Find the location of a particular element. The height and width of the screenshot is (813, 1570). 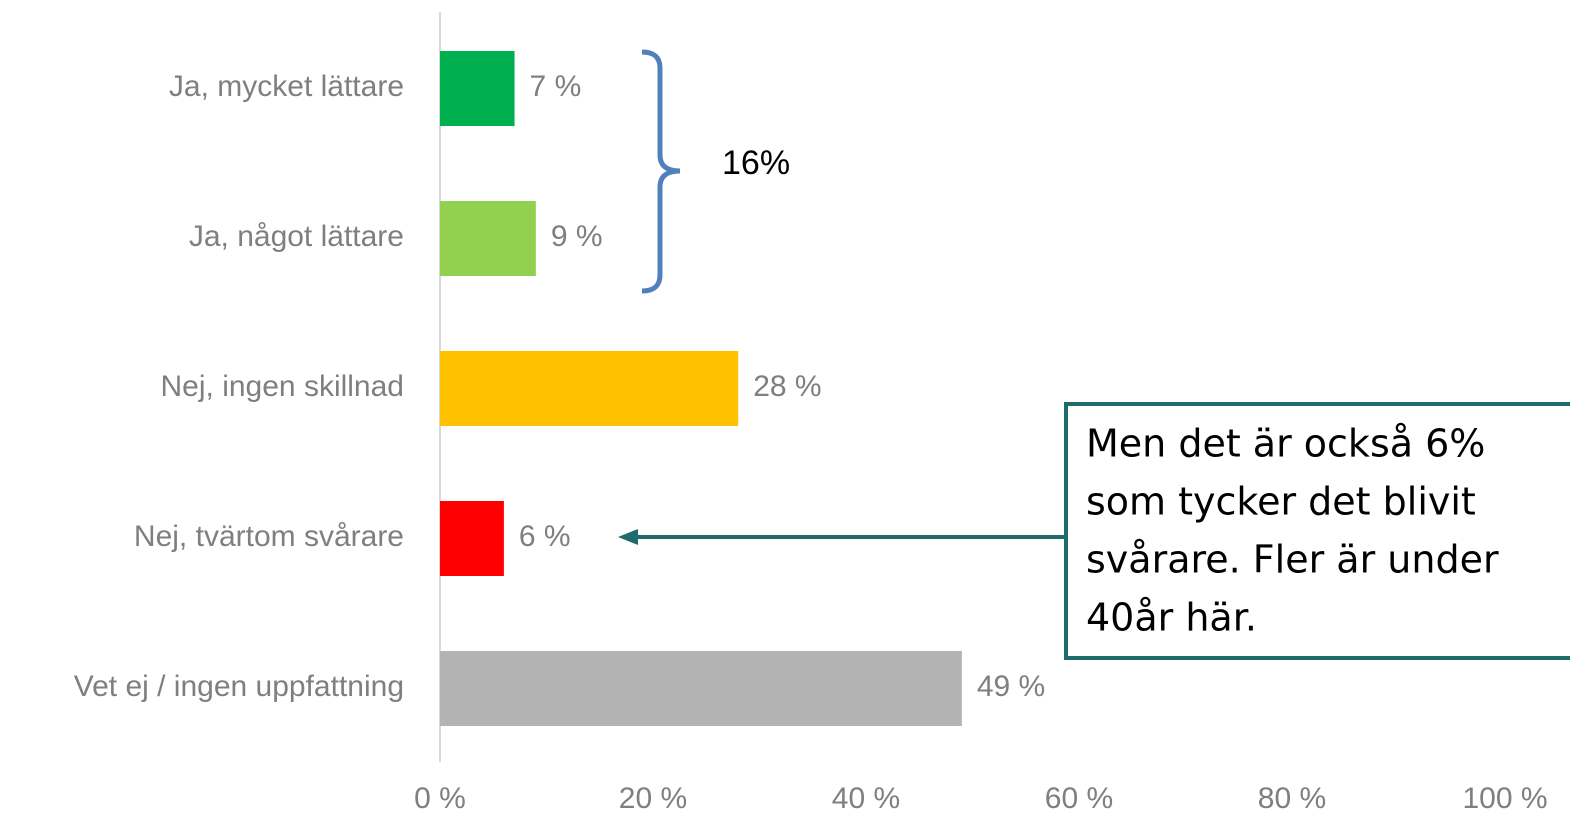

brace is located at coordinates (661, 171).